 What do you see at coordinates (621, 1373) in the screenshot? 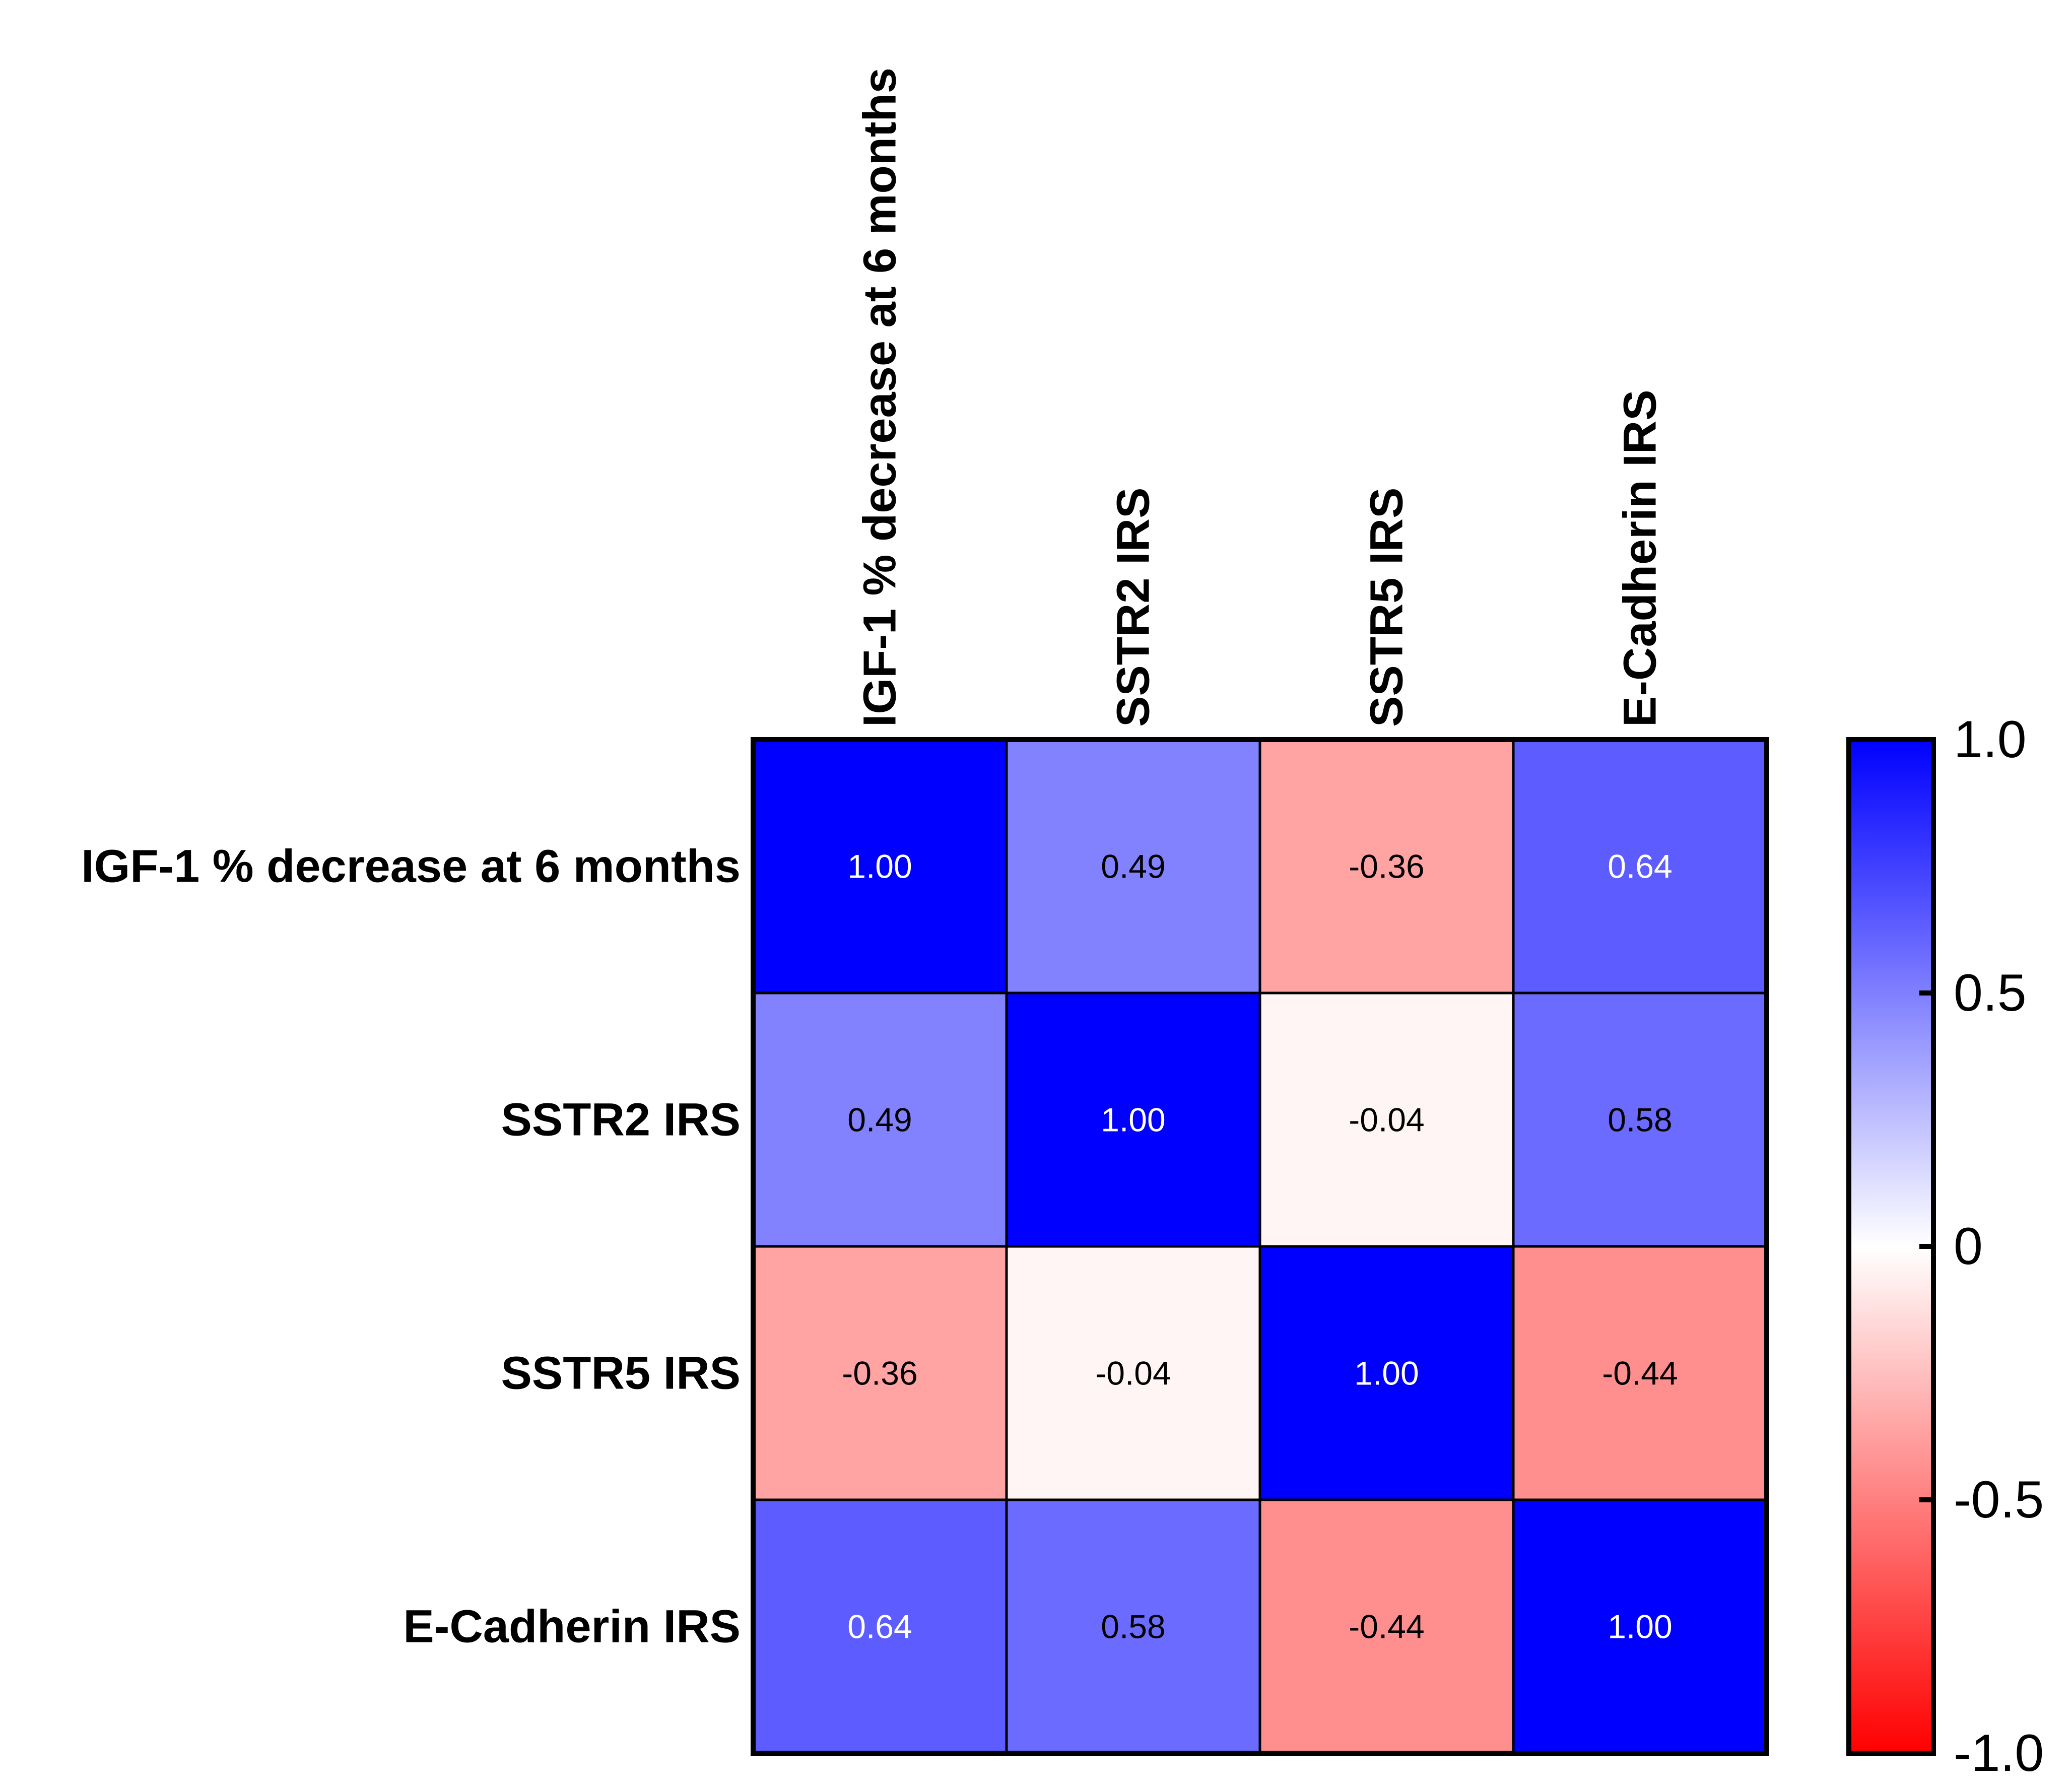
I see `row-label: SSTR5 IRS` at bounding box center [621, 1373].